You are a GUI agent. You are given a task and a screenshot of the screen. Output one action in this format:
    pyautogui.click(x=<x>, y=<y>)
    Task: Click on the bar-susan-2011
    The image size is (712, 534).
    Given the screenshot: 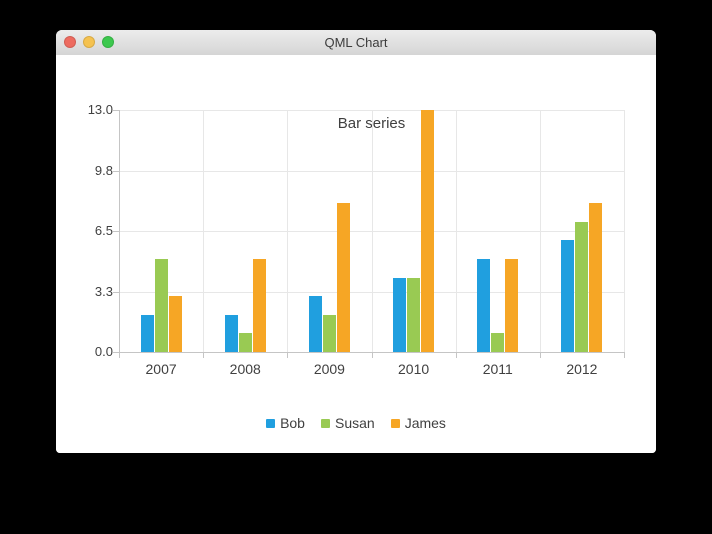 What is the action you would take?
    pyautogui.click(x=498, y=342)
    